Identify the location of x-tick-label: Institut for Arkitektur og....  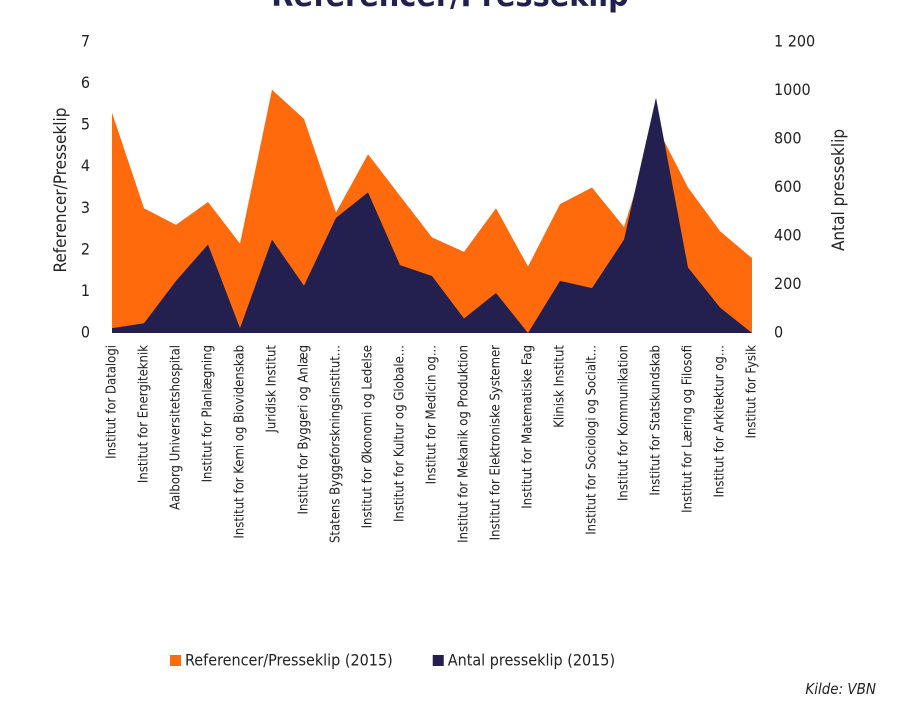
(720, 421).